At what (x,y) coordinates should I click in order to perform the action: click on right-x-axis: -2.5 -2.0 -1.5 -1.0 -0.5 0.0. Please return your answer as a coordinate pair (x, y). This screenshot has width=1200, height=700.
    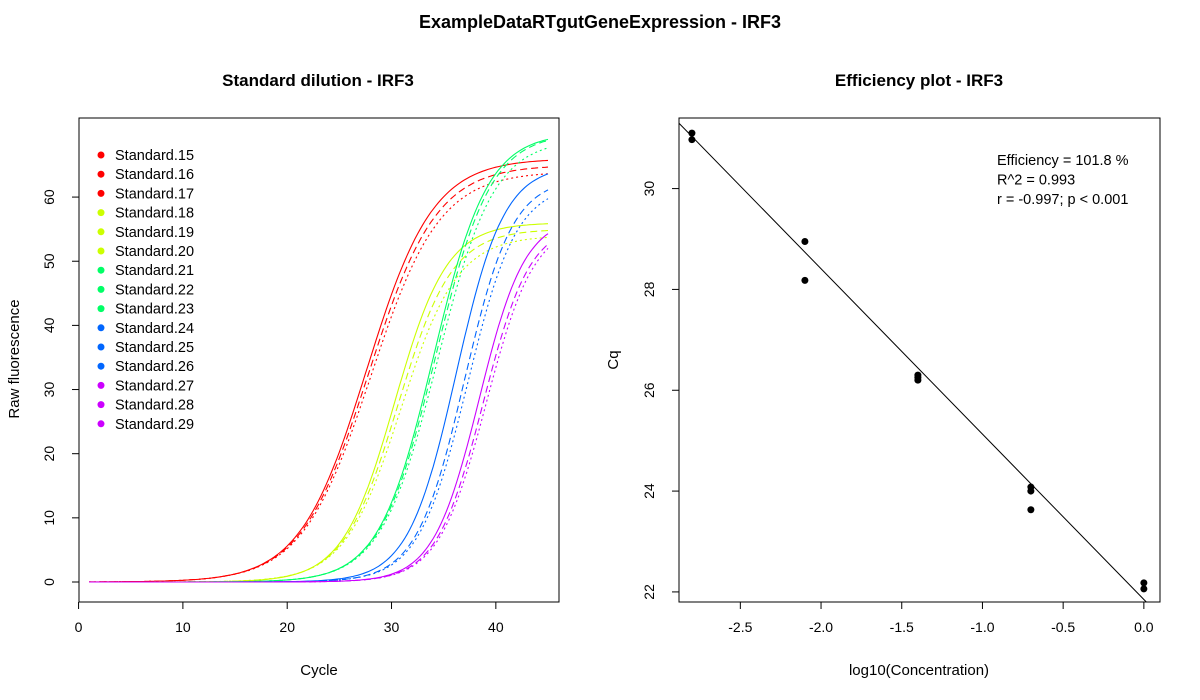
    Looking at the image, I should click on (941, 618).